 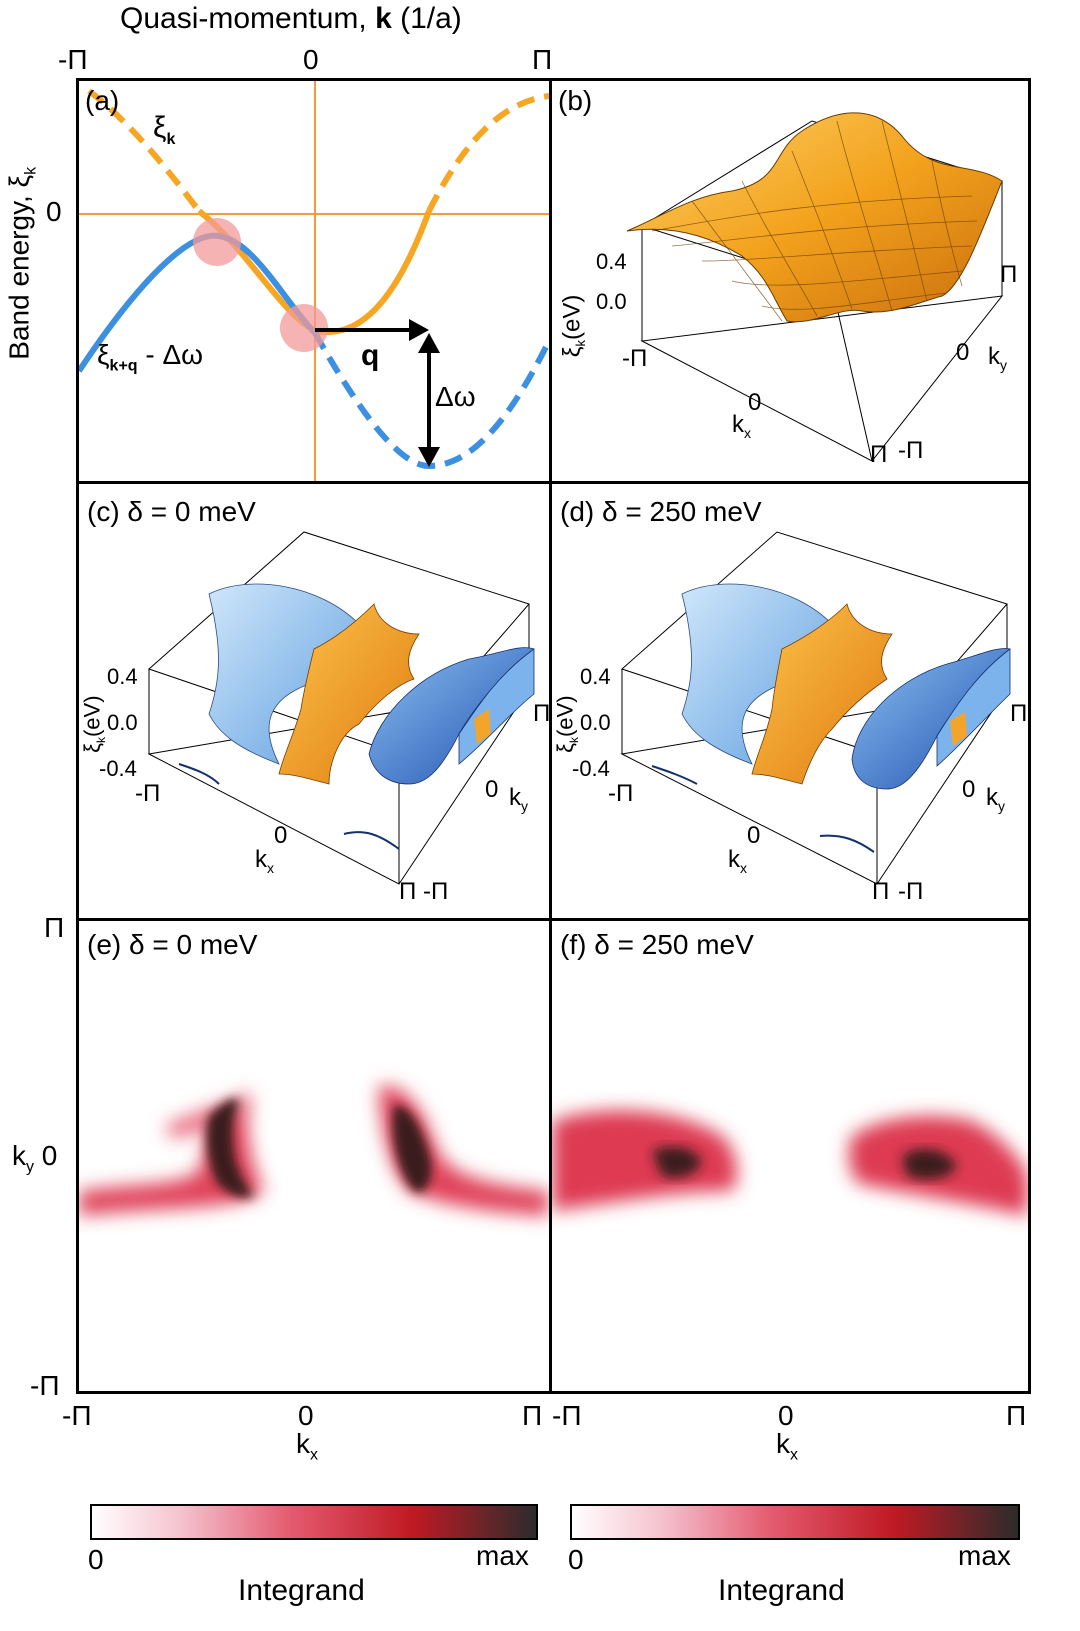 What do you see at coordinates (93, 724) in the screenshot?
I see `panel-c-zlabel: ξk(eV)` at bounding box center [93, 724].